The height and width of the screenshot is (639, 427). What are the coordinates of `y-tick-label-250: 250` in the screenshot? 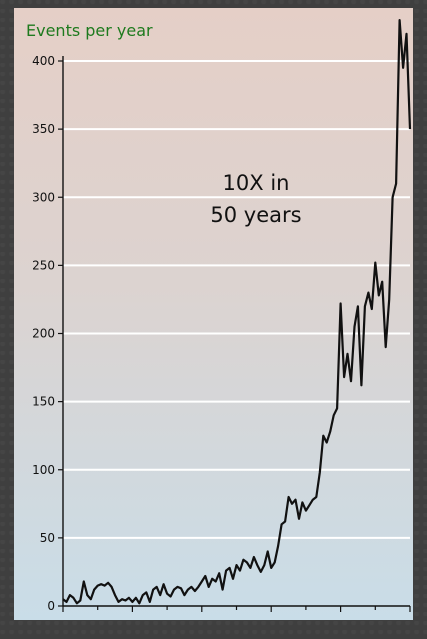 It's located at (43, 265).